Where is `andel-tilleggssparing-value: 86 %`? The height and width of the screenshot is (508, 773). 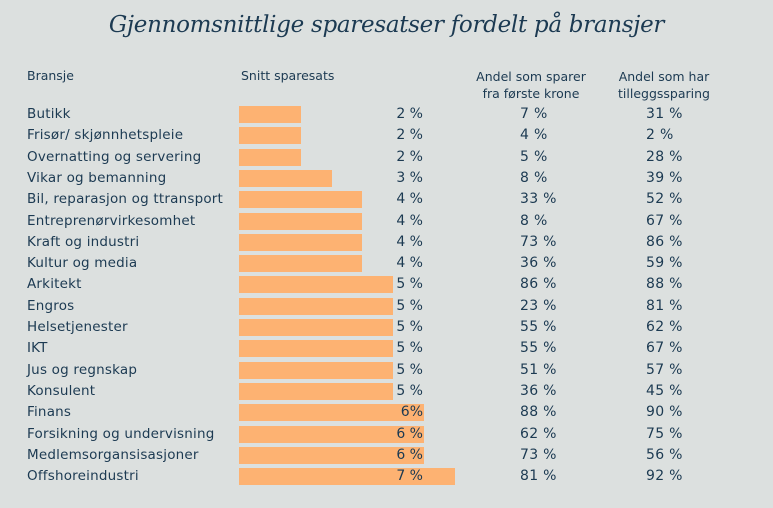 andel-tilleggssparing-value: 86 % is located at coordinates (664, 242).